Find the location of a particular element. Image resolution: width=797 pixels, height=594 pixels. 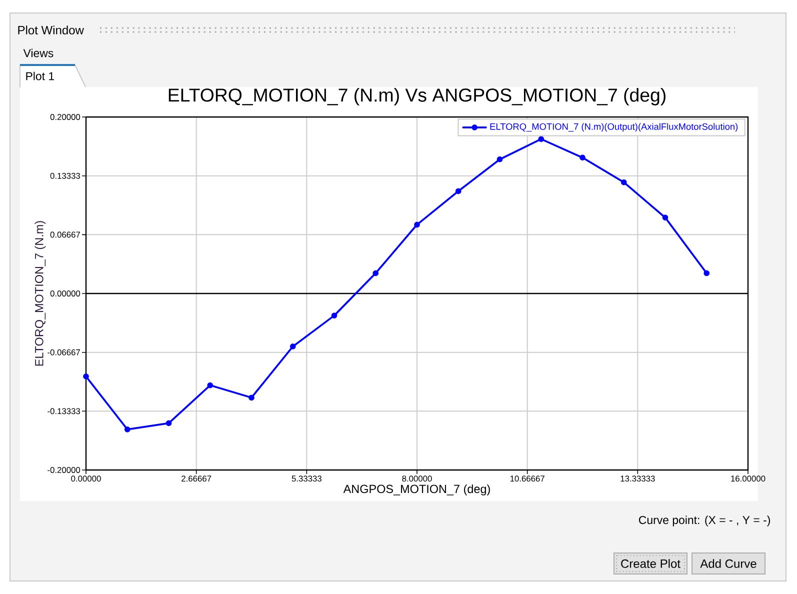

text: Plot Window is located at coordinates (51, 30).